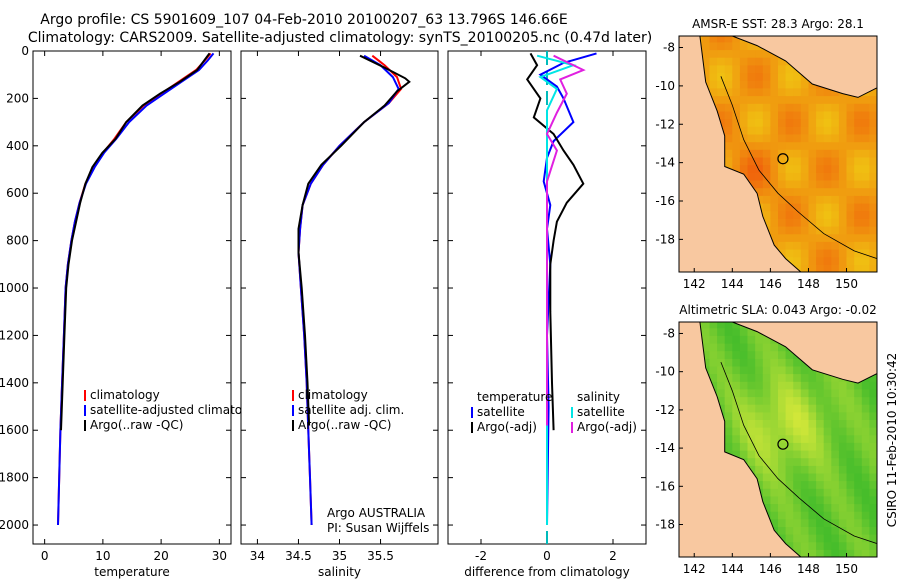 This screenshot has width=900, height=580. Describe the element at coordinates (694, 569) in the screenshot. I see `x-tick-label: 142` at that location.